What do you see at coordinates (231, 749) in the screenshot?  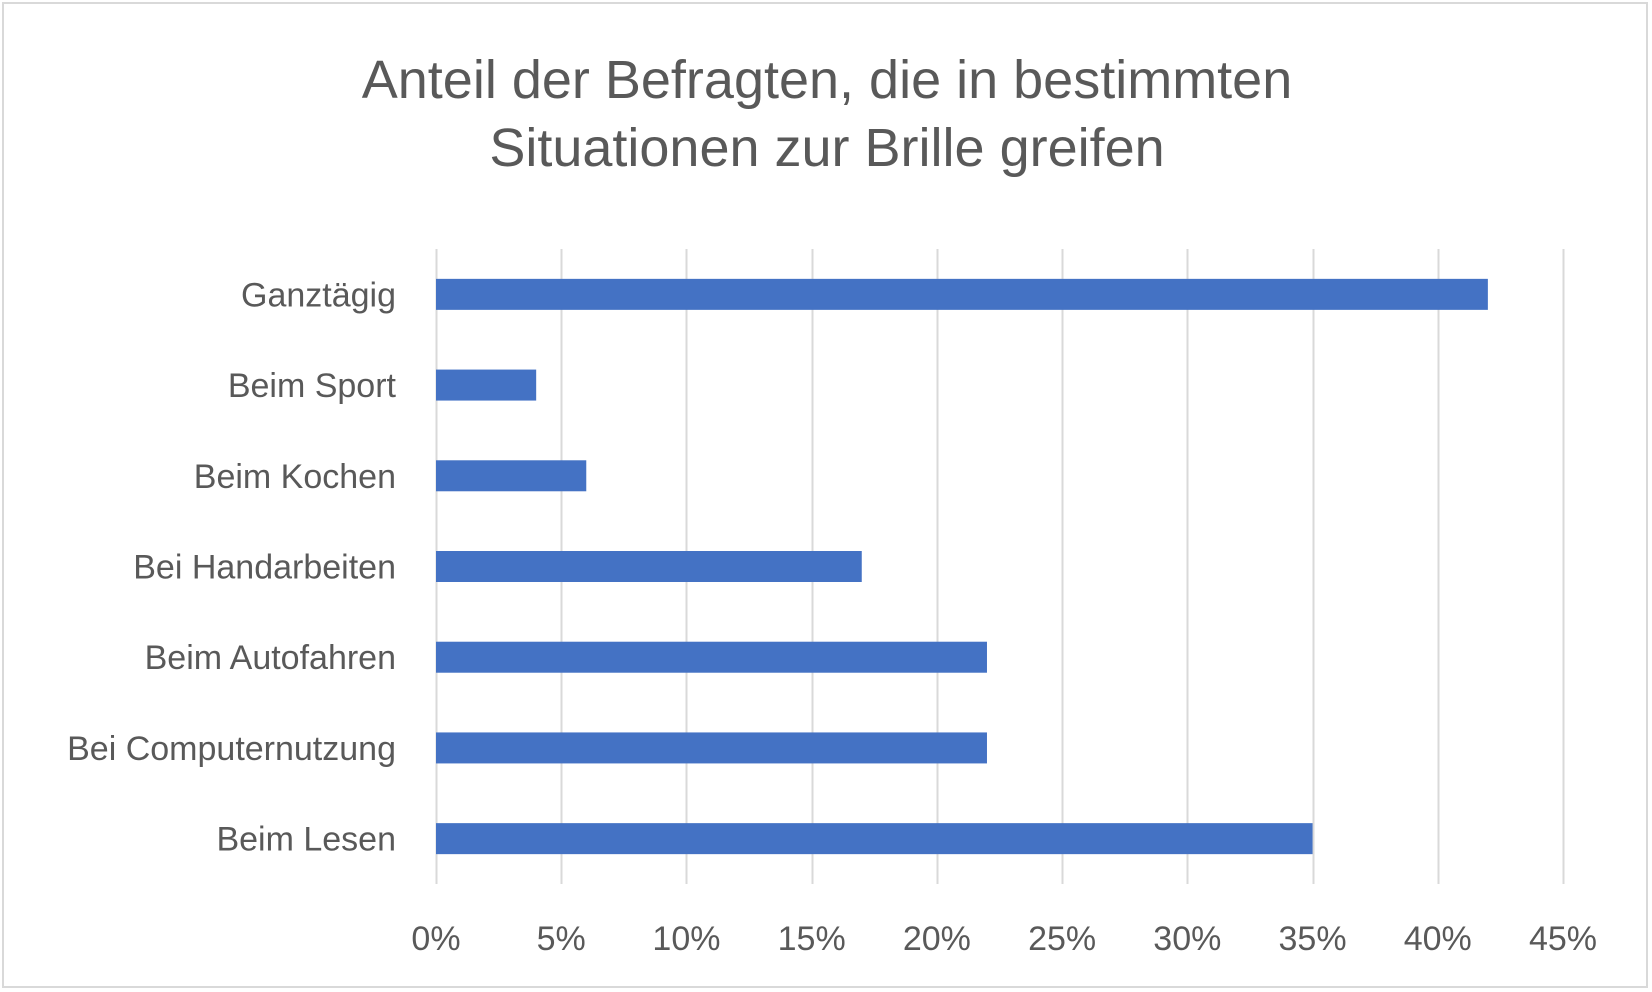 I see `category-label: Bei Computernutzung` at bounding box center [231, 749].